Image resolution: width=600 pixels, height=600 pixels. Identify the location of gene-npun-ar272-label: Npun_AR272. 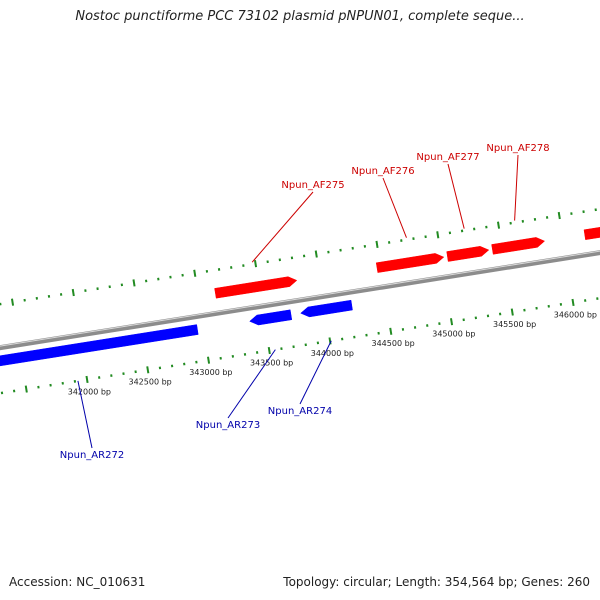
(92, 455).